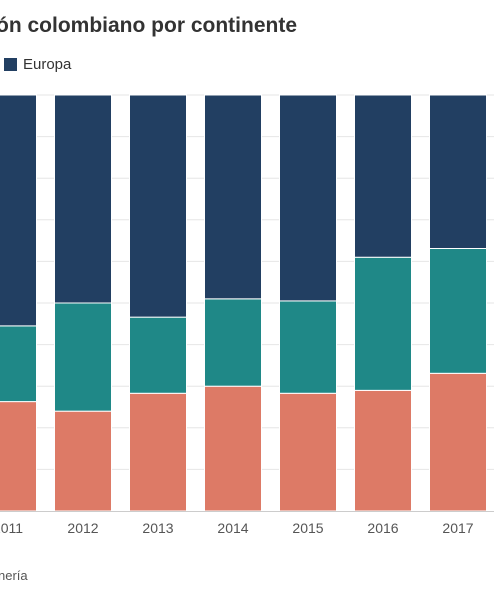  What do you see at coordinates (233, 448) in the screenshot?
I see `bar-otros-2014` at bounding box center [233, 448].